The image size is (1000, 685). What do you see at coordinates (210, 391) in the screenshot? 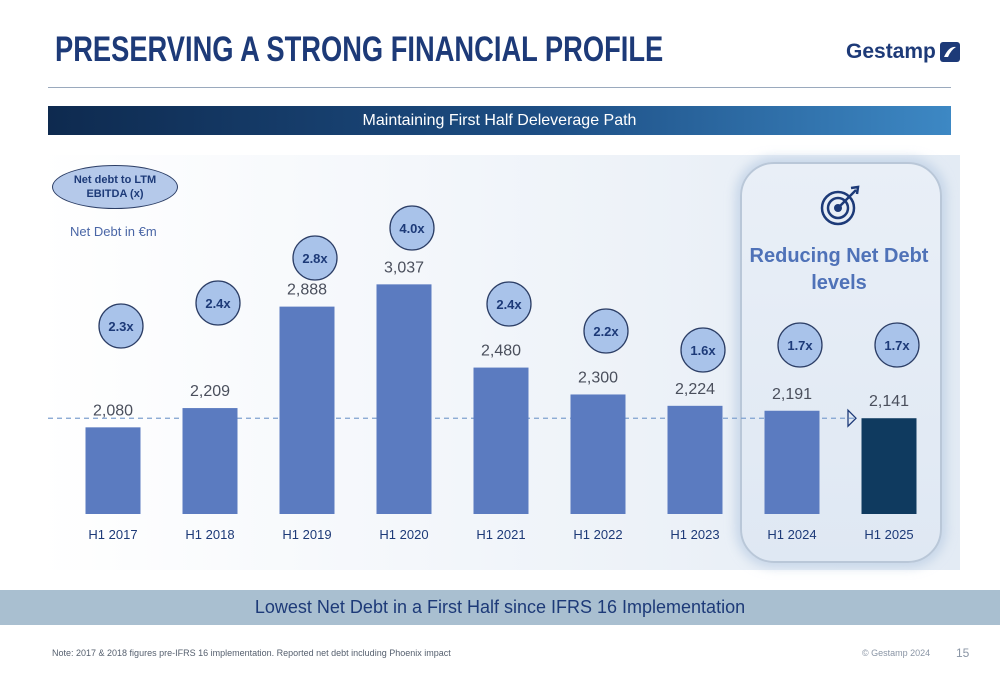
I see `value-label: 2,209` at bounding box center [210, 391].